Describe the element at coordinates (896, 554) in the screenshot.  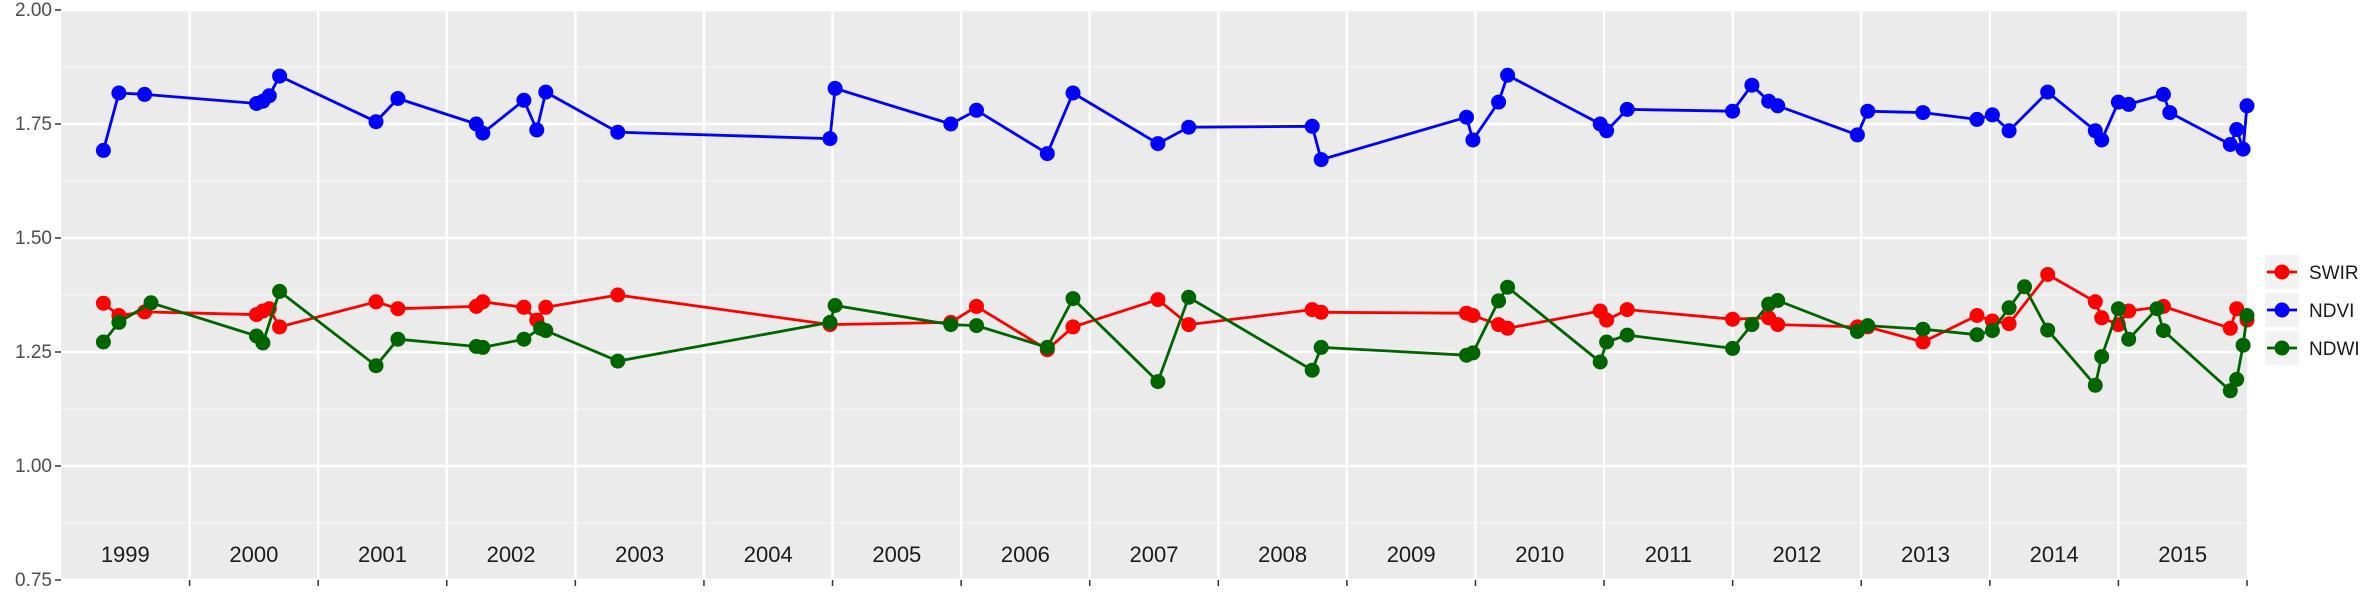
I see `year-label: 2005` at that location.